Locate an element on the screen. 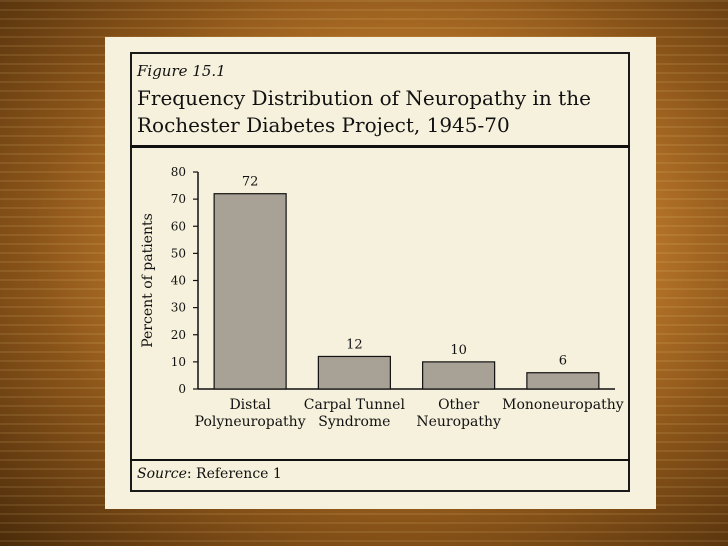  figure-label: Figure 15.1 is located at coordinates (181, 71).